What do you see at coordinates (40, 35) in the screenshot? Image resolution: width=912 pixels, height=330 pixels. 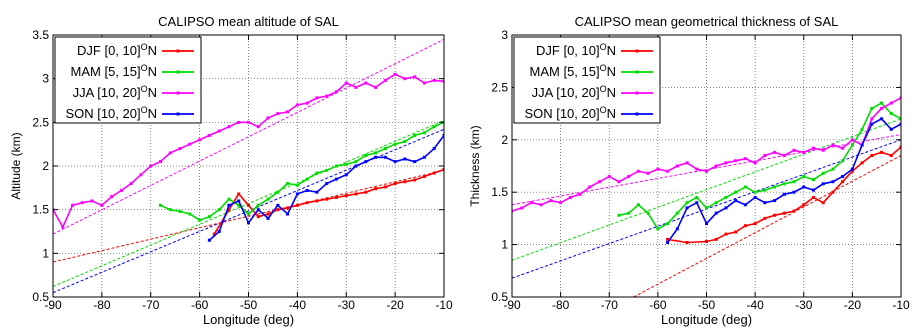 I see `y-tick-label: 3.5` at bounding box center [40, 35].